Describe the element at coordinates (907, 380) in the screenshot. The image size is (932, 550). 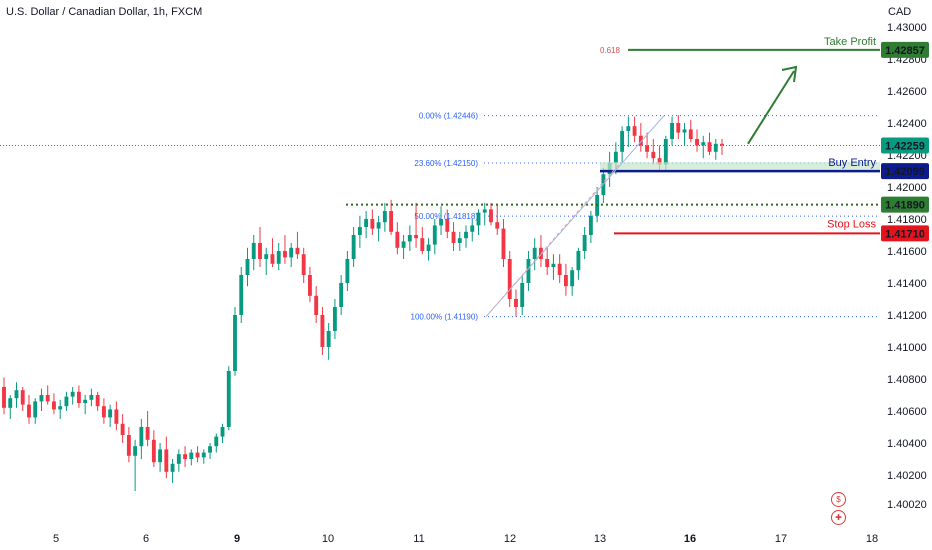
I see `y-tick-label: 1.40800` at that location.